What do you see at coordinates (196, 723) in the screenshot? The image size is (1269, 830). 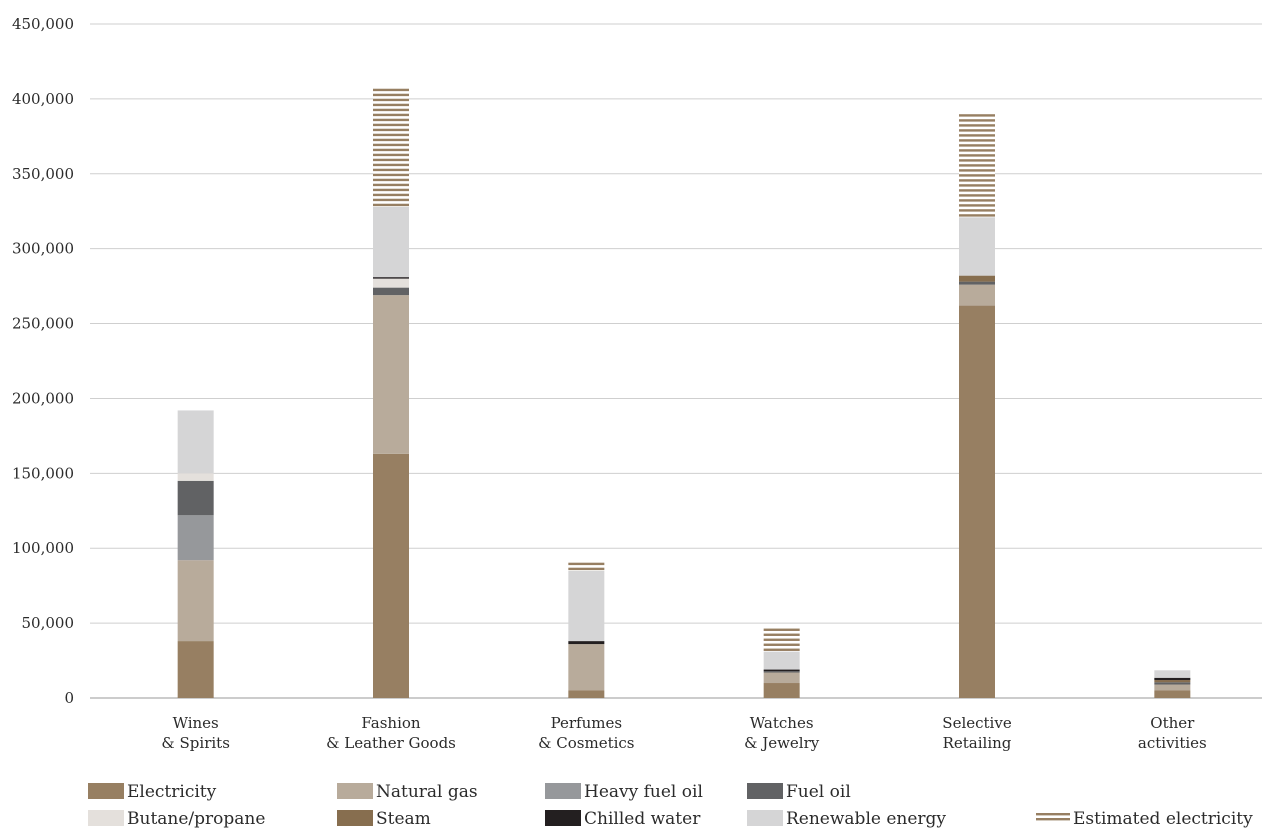 I see `x-category-label-line: Wines` at bounding box center [196, 723].